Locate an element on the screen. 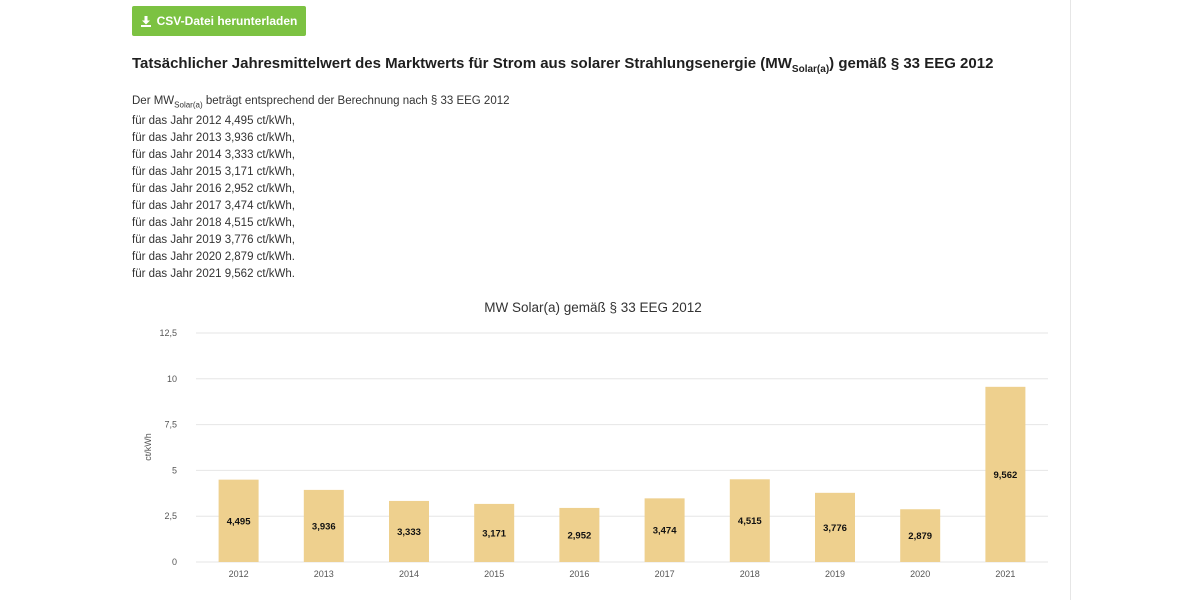 Image resolution: width=1200 pixels, height=600 pixels. y-tick-label: 10 is located at coordinates (172, 379).